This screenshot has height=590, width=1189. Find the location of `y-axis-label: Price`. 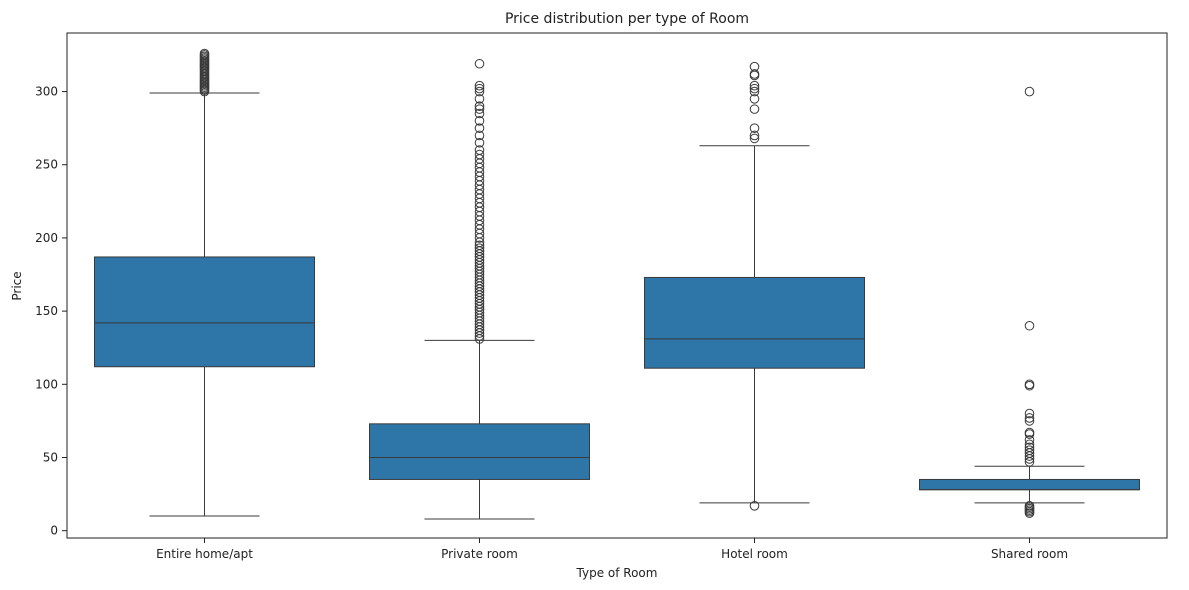

y-axis-label: Price is located at coordinates (17, 285).